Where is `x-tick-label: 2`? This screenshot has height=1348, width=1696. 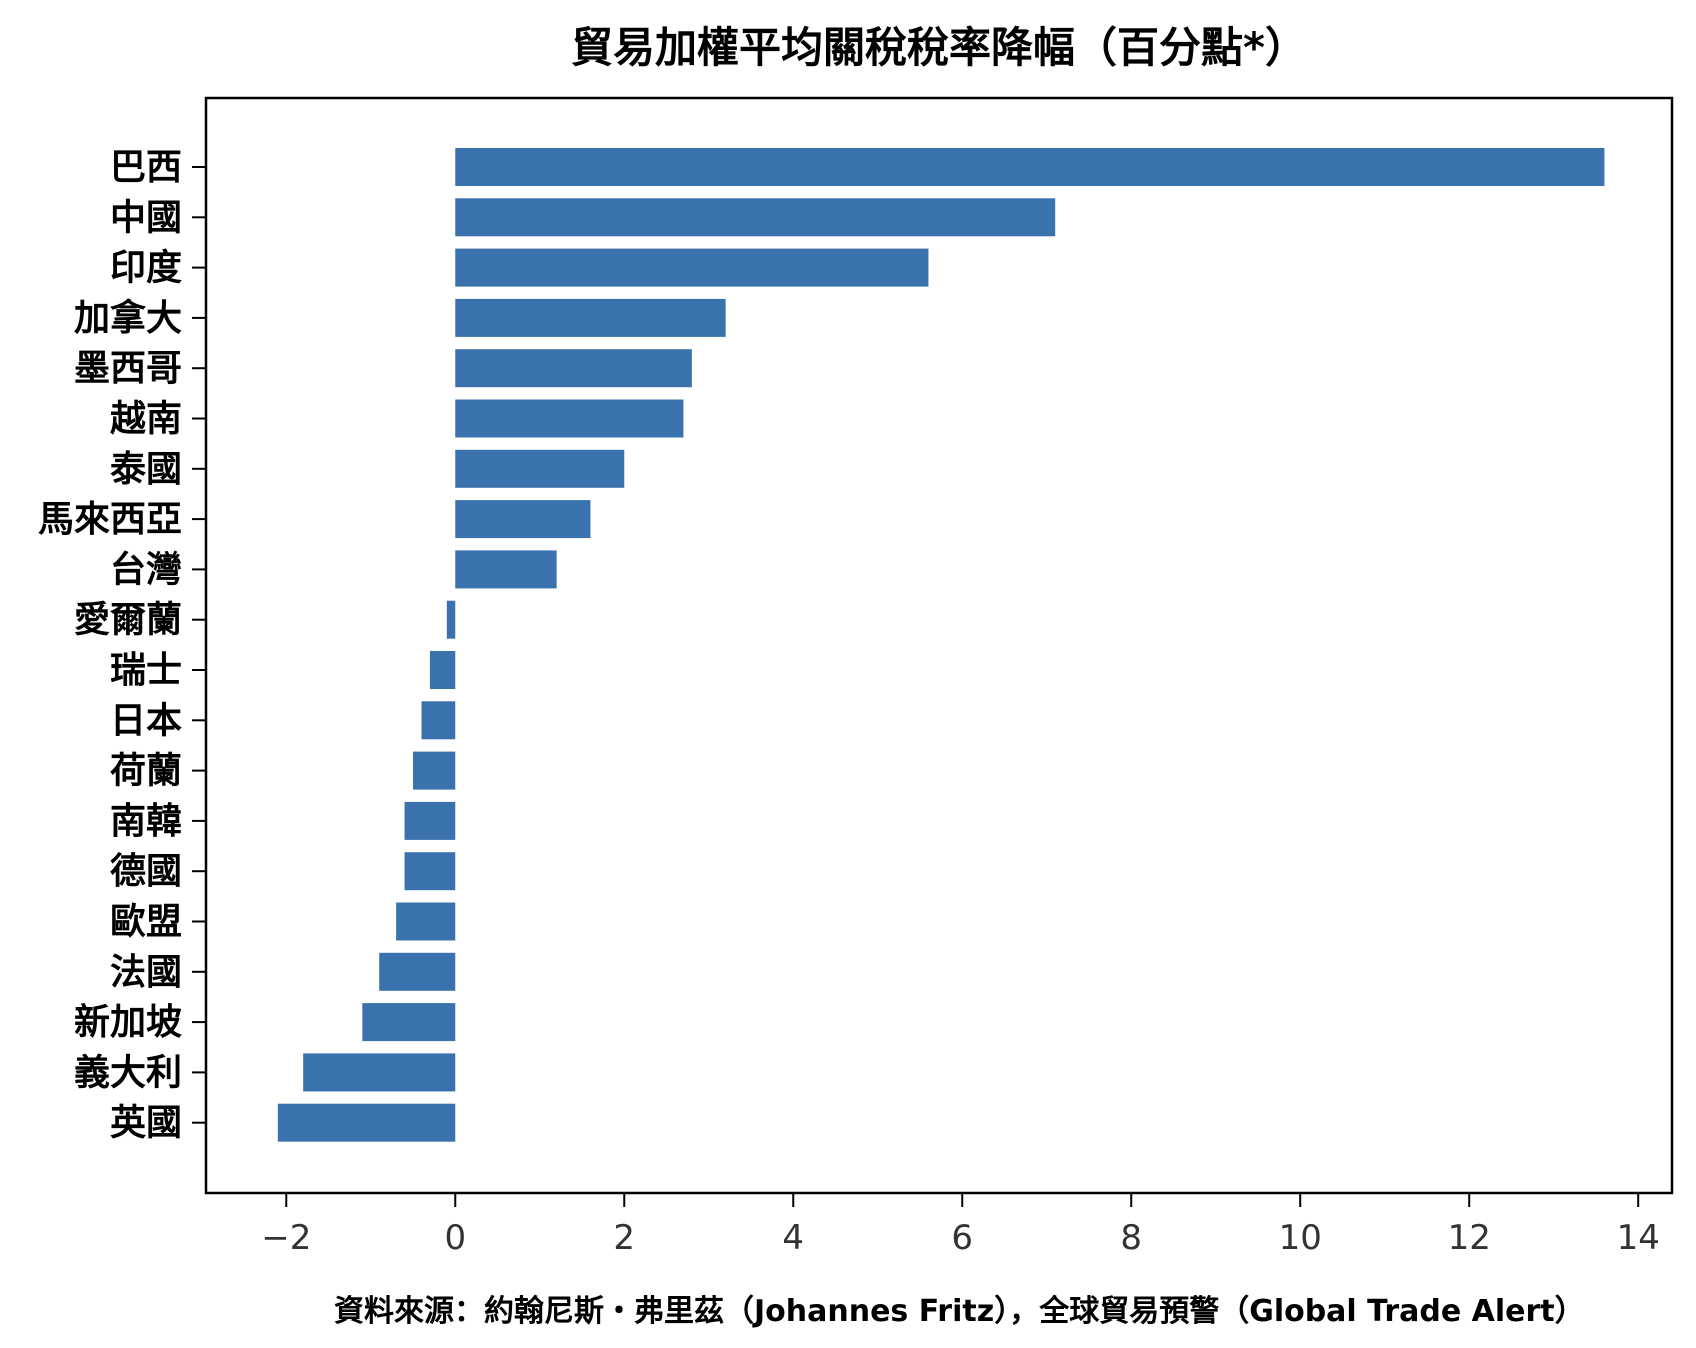 x-tick-label: 2 is located at coordinates (624, 1238).